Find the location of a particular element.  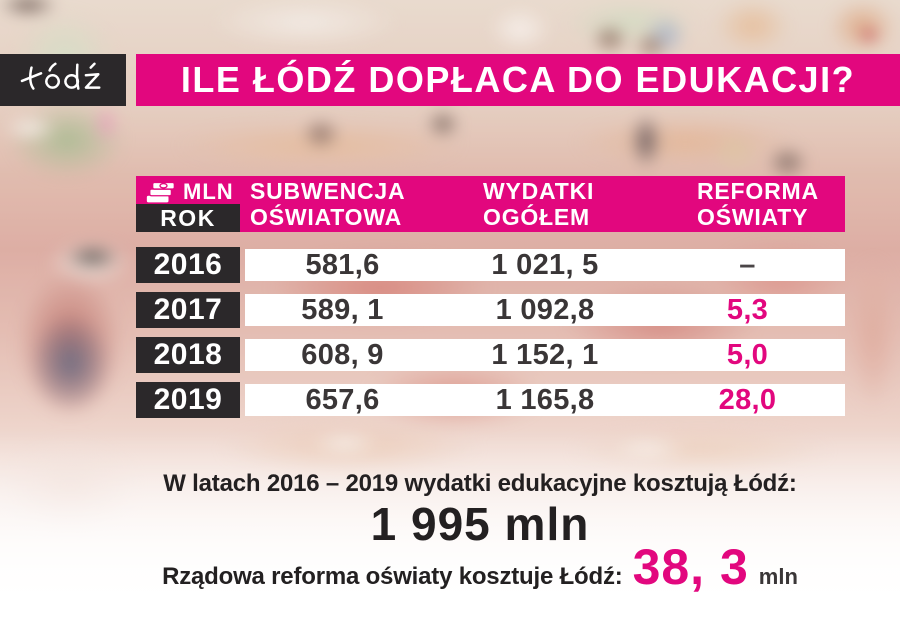

reforma-value: 5,3 is located at coordinates (747, 309).